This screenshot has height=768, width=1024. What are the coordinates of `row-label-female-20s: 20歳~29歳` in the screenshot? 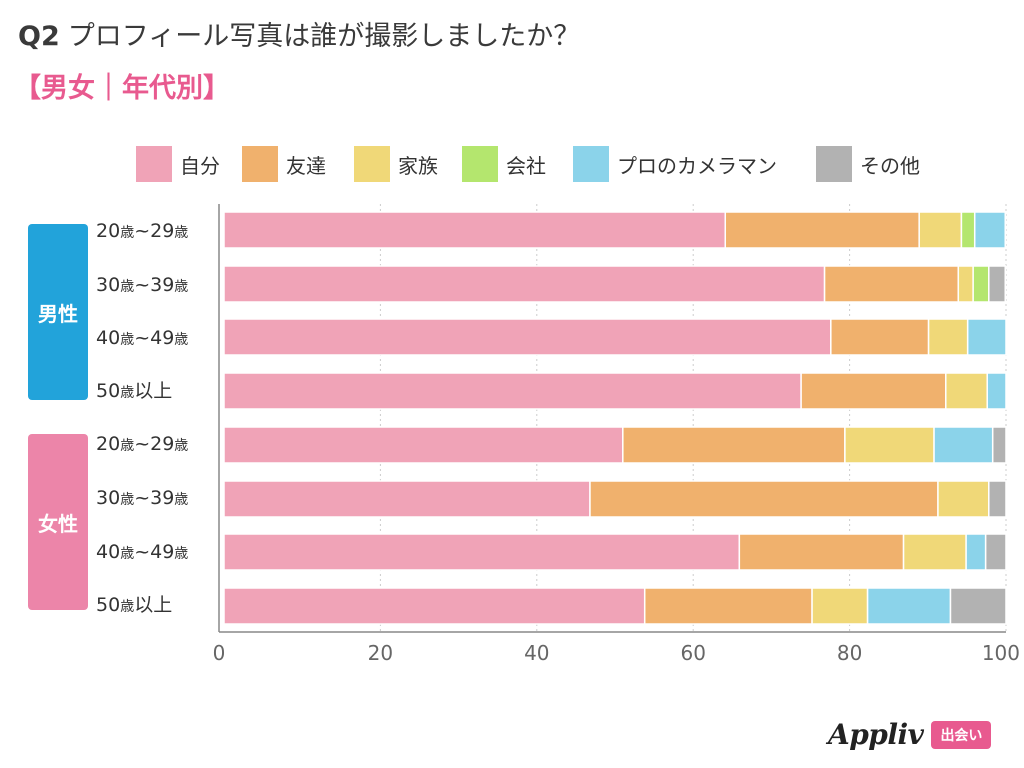 It's located at (142, 444).